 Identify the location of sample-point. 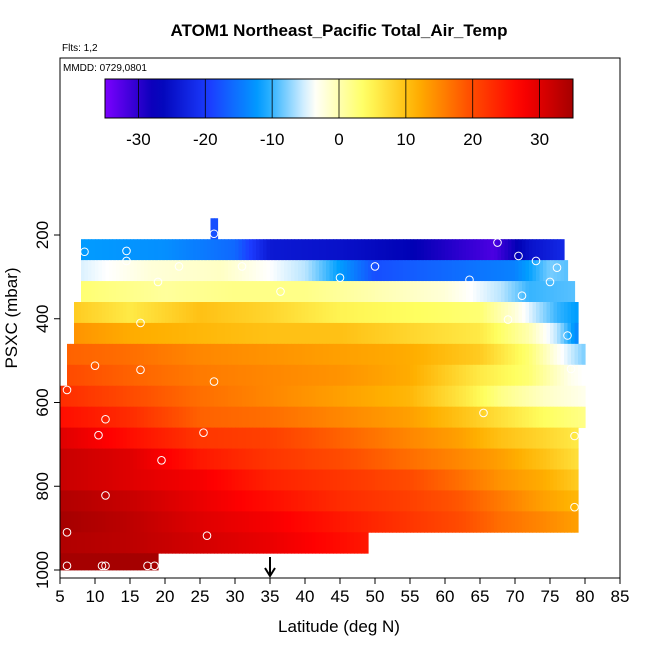
(522, 296).